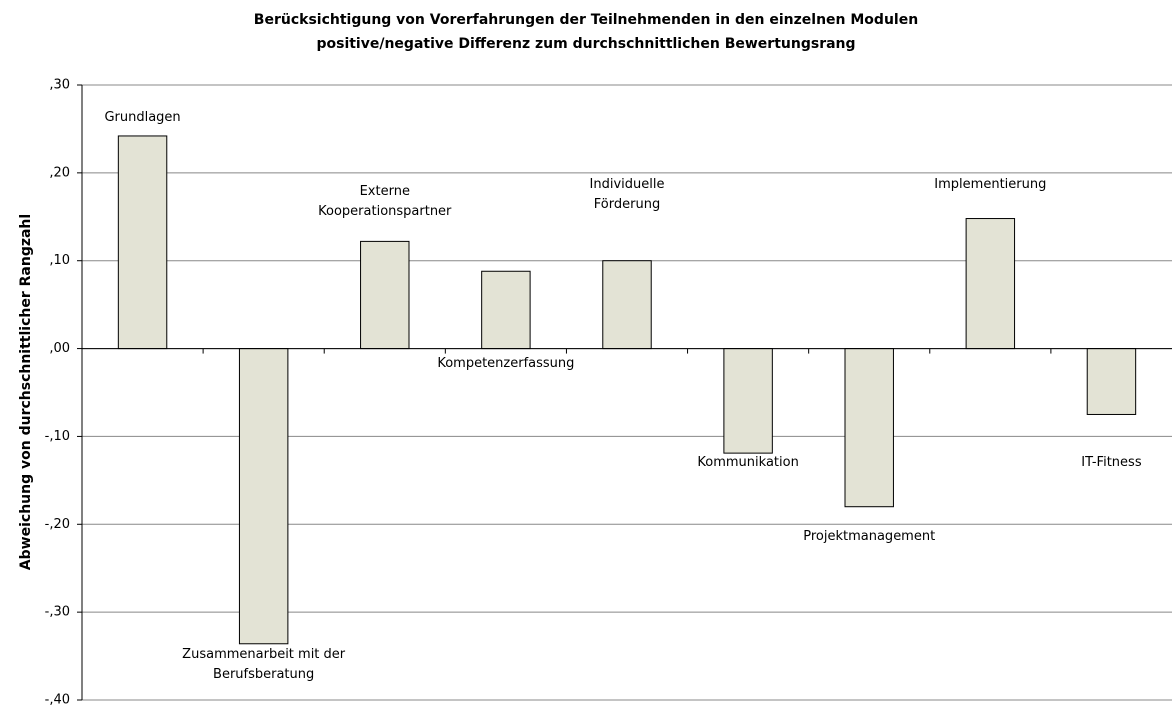 This screenshot has width=1172, height=707. What do you see at coordinates (748, 462) in the screenshot?
I see `category-label: Kommunikation` at bounding box center [748, 462].